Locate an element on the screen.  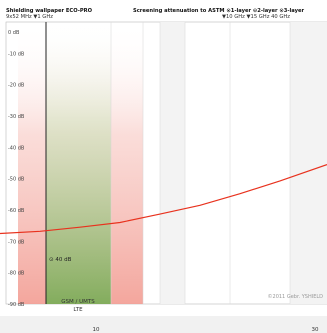
y-tick-label: -20 dB is located at coordinates (16, 86).